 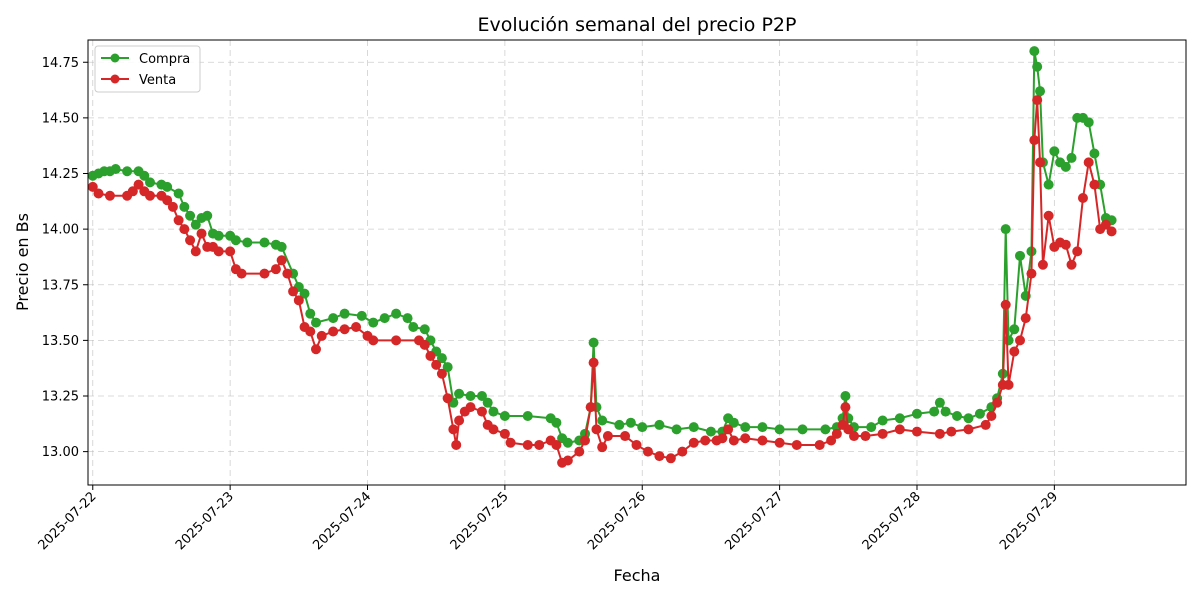 What do you see at coordinates (60, 63) in the screenshot?
I see `y-tick-label: 14.75` at bounding box center [60, 63].